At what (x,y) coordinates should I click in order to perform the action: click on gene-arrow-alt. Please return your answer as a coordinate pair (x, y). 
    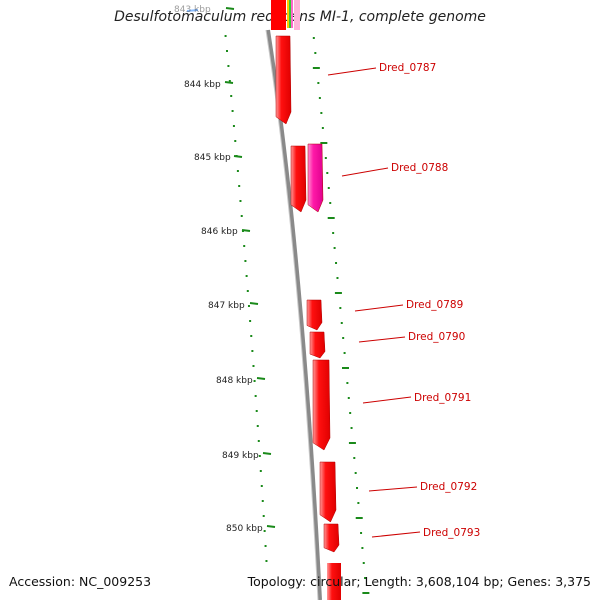
    Looking at the image, I should click on (315, 178).